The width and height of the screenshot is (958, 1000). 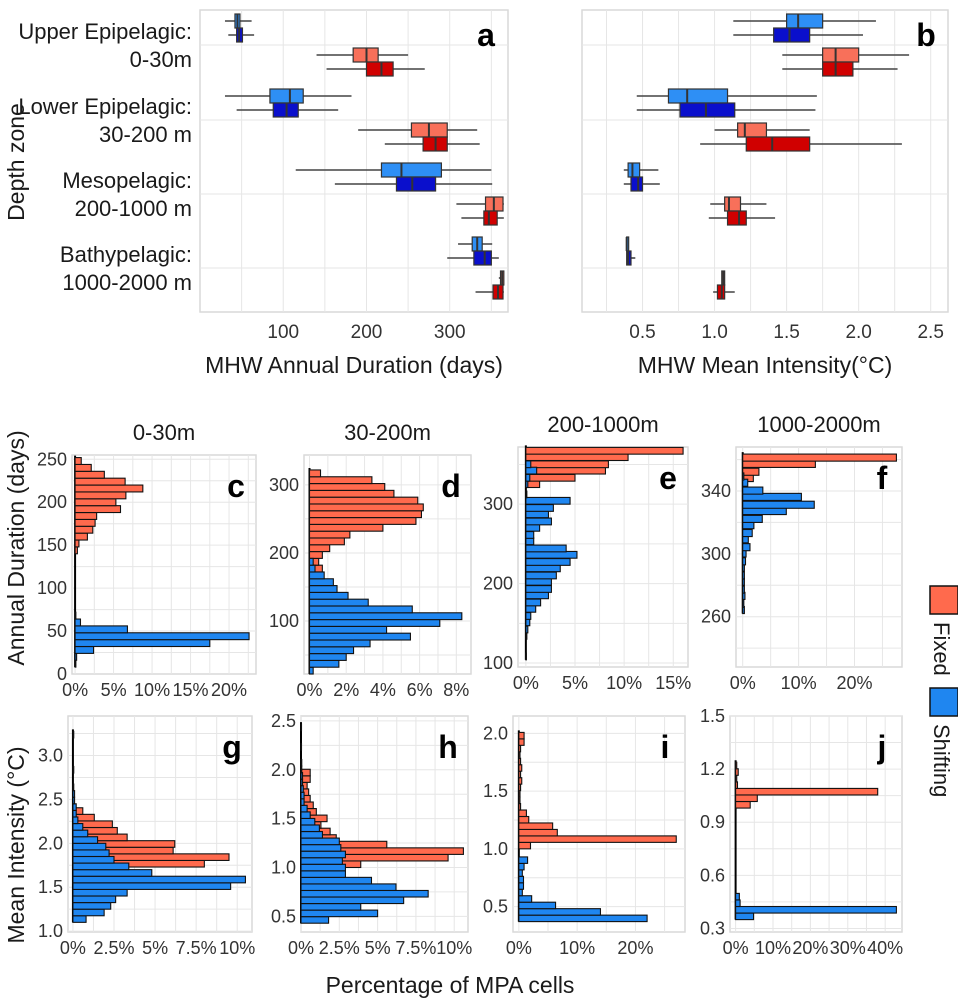 What do you see at coordinates (161, 59) in the screenshot?
I see `category-label: 0-30m` at bounding box center [161, 59].